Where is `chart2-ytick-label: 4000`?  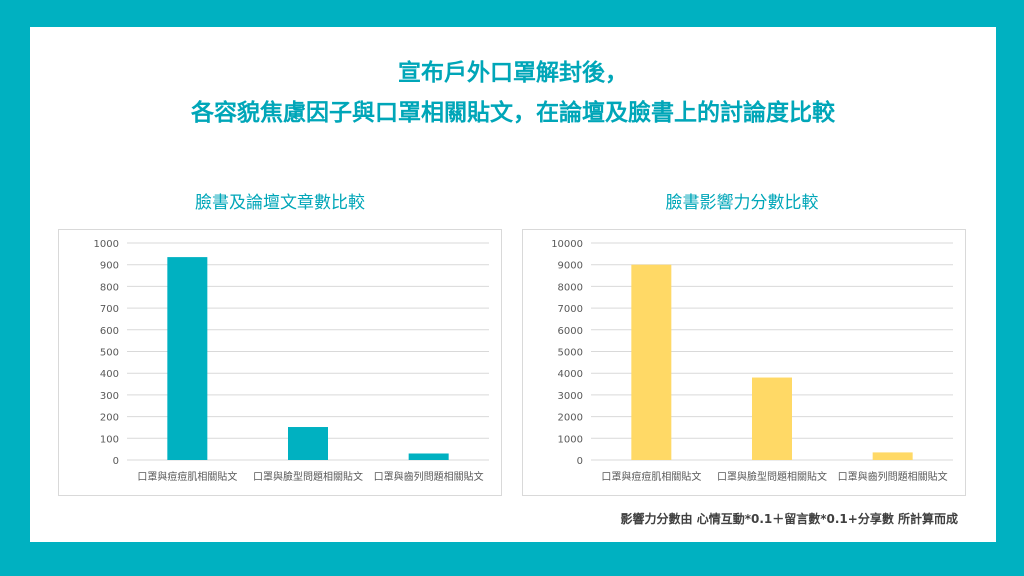 chart2-ytick-label: 4000 is located at coordinates (570, 374).